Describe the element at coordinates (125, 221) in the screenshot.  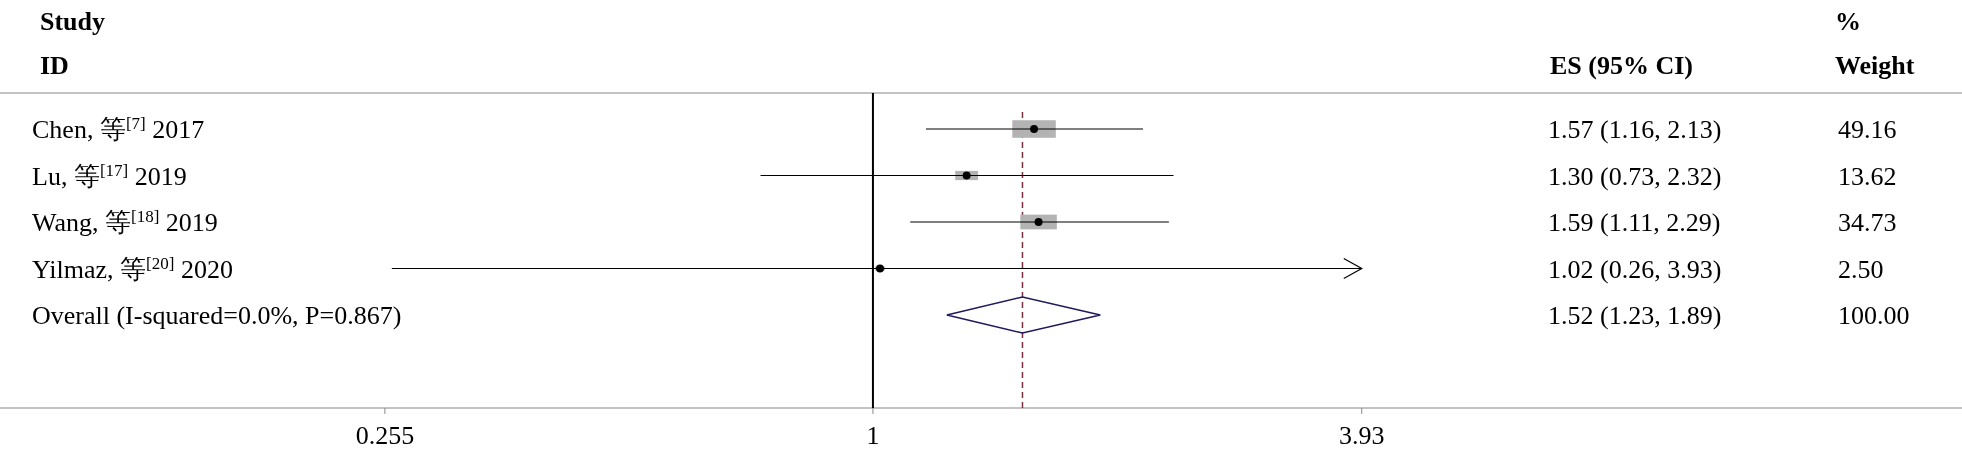
I see `y-tick-label: Wang, 等$^{[18]}$ 2019` at that location.